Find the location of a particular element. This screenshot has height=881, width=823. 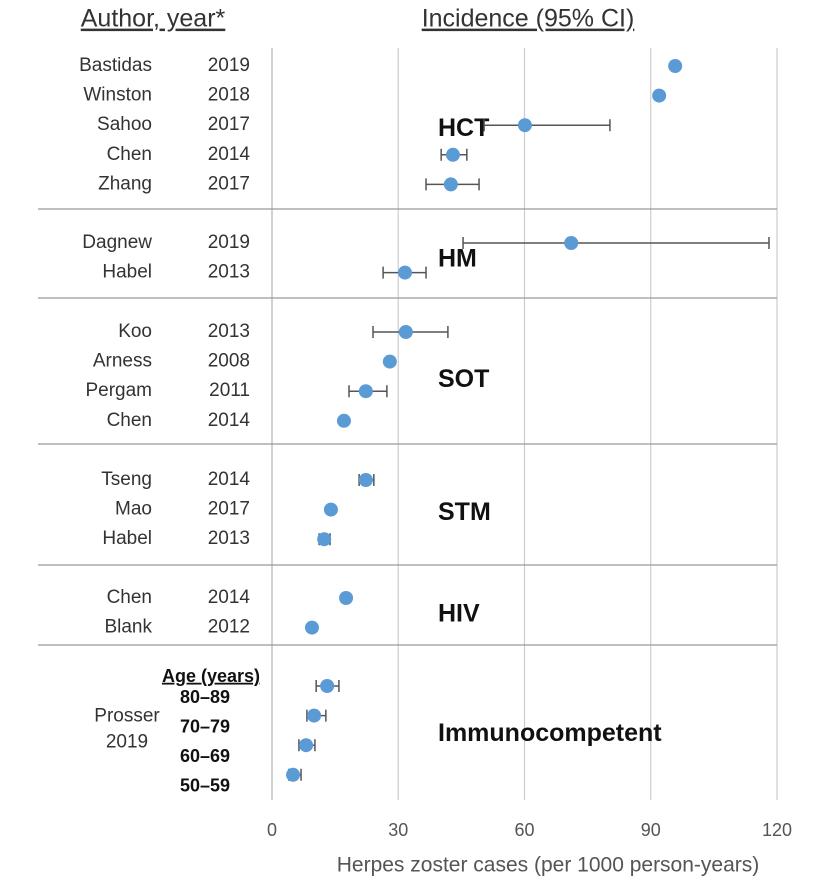

group-label: STM is located at coordinates (464, 512).